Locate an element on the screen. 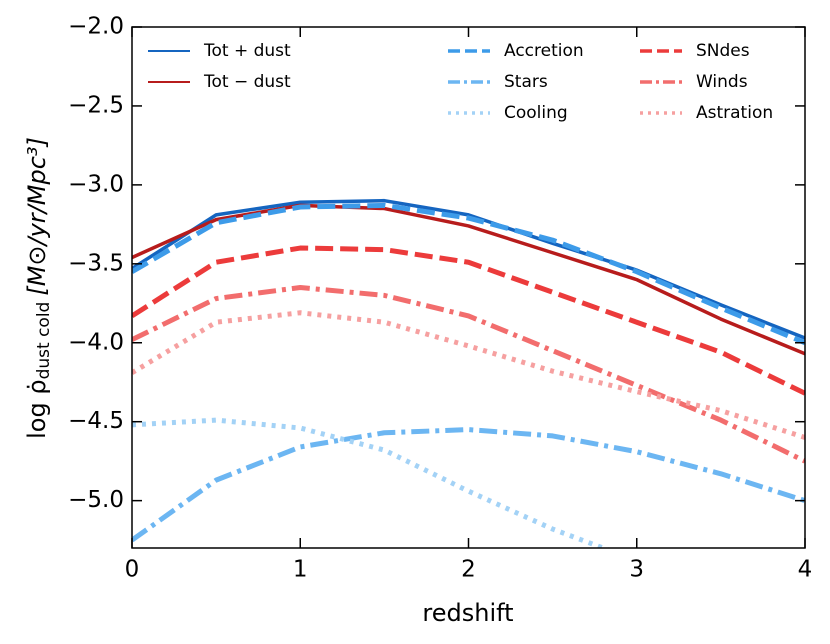  legend-label: Cooling is located at coordinates (536, 113).